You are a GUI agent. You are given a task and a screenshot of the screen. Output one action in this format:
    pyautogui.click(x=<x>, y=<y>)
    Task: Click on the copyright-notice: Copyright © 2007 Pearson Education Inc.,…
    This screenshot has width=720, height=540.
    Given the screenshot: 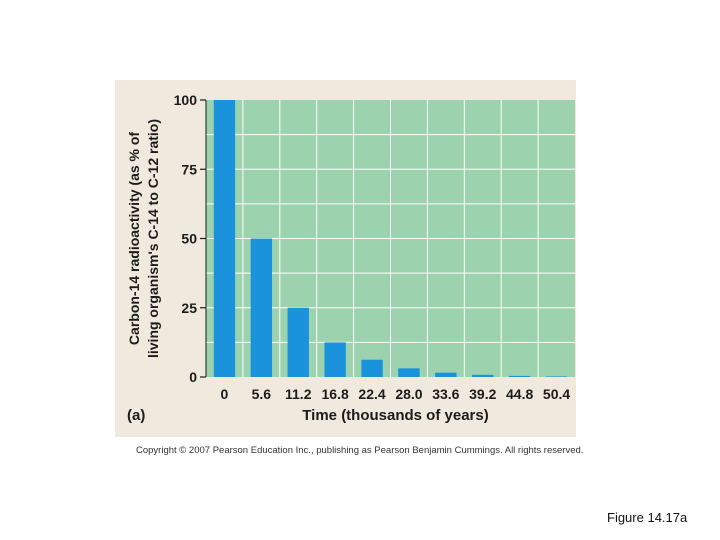 What is the action you would take?
    pyautogui.click(x=360, y=450)
    